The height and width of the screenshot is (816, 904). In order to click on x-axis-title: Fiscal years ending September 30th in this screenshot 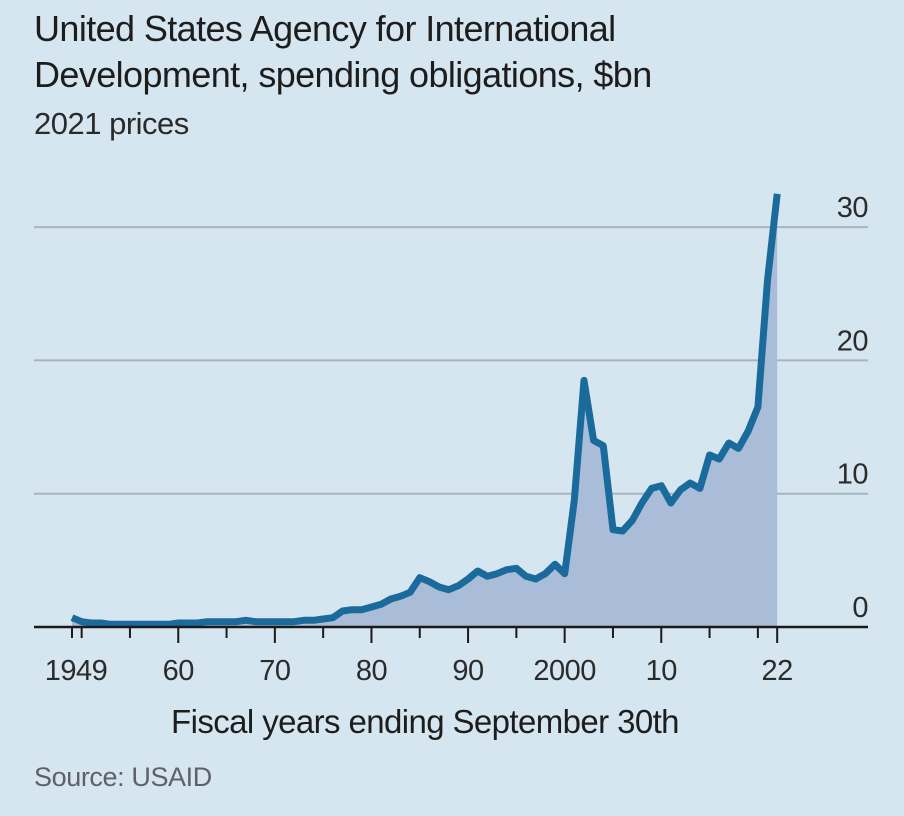, I will do `click(425, 721)`.